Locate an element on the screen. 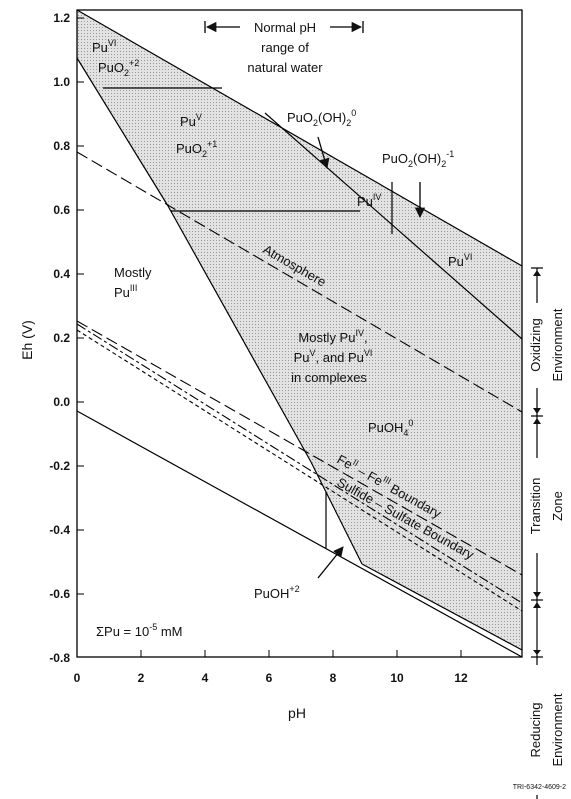 This screenshot has width=571, height=799. environment-label-bg is located at coordinates (537, 549).